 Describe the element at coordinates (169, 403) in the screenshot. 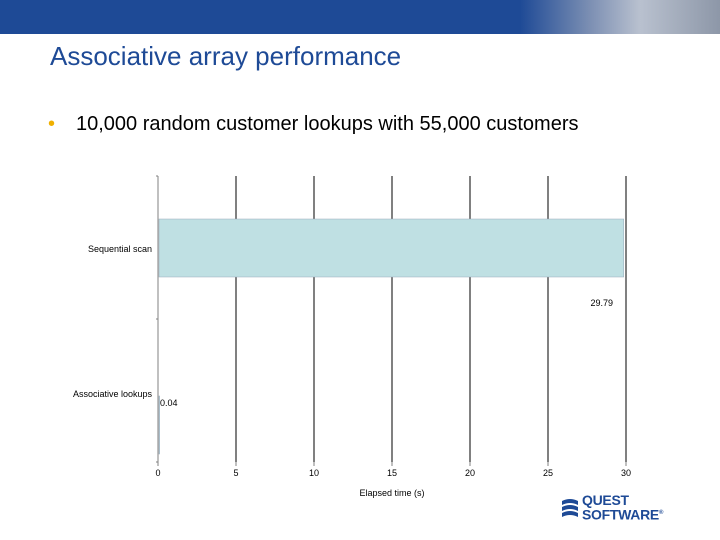

I see `data-label: 0.04` at that location.